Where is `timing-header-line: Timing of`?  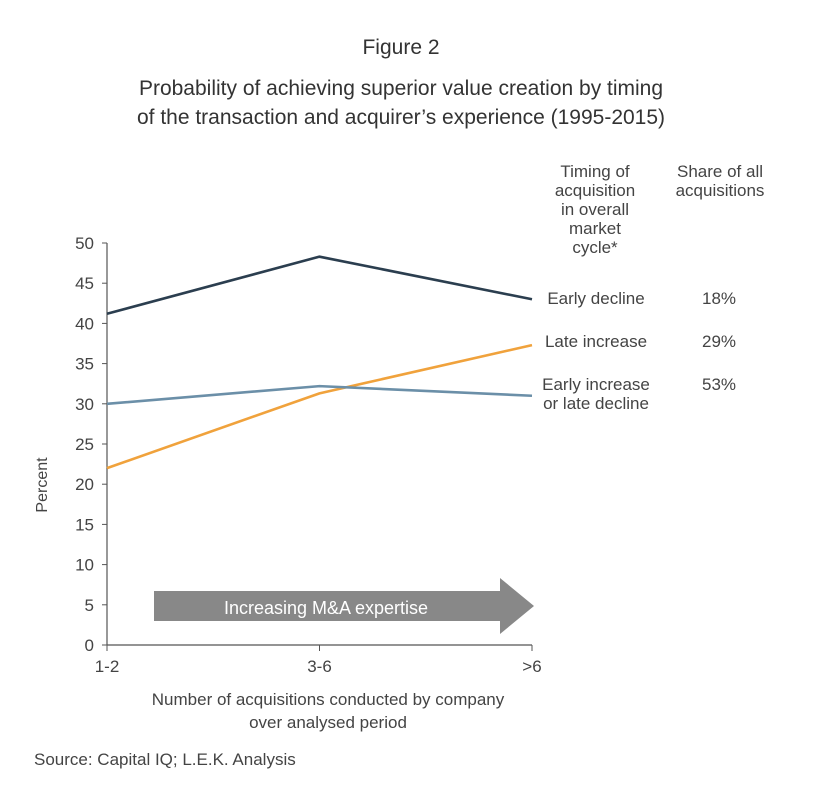 timing-header-line: Timing of is located at coordinates (595, 171).